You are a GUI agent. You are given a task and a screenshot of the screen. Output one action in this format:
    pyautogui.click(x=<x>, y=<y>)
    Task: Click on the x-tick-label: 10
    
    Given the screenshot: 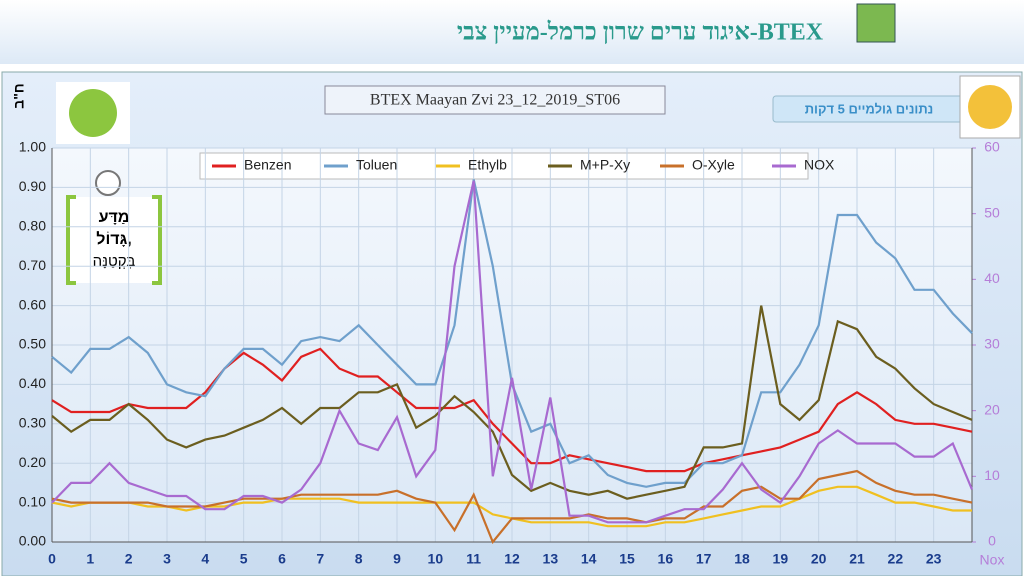 What is the action you would take?
    pyautogui.click(x=436, y=559)
    